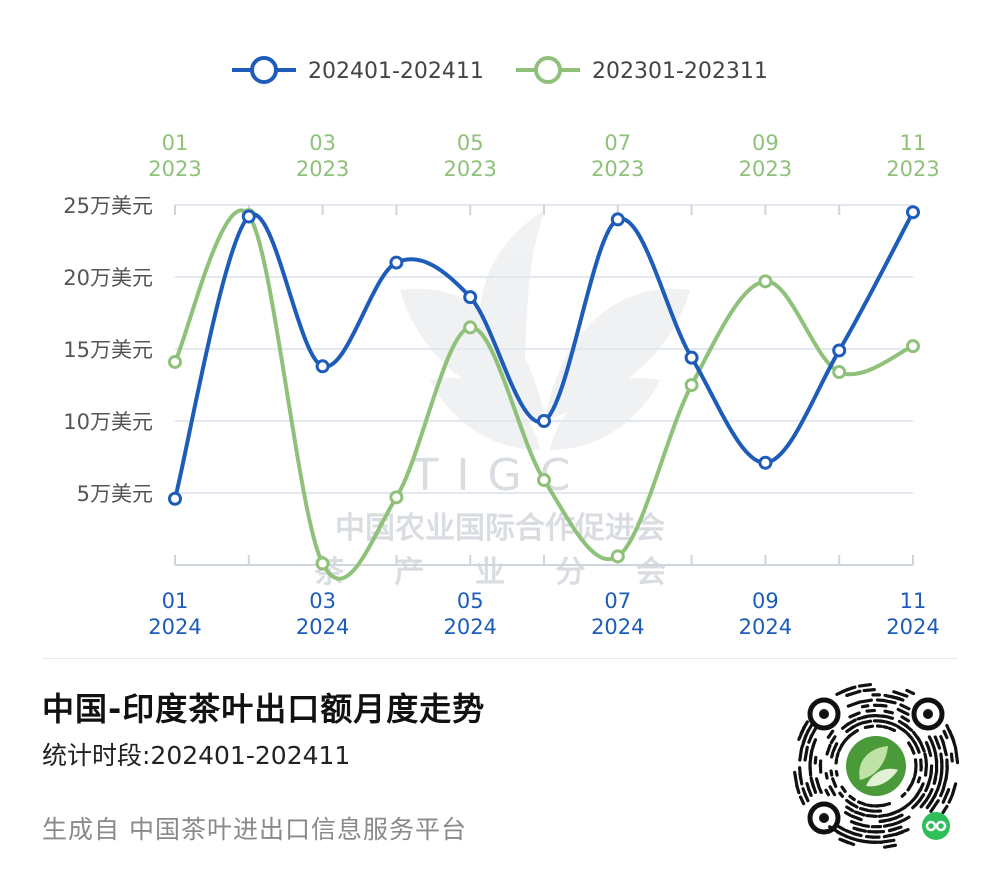 The image size is (1000, 884). Describe the element at coordinates (108, 422) in the screenshot. I see `y-tick-label: 10万美元` at that location.